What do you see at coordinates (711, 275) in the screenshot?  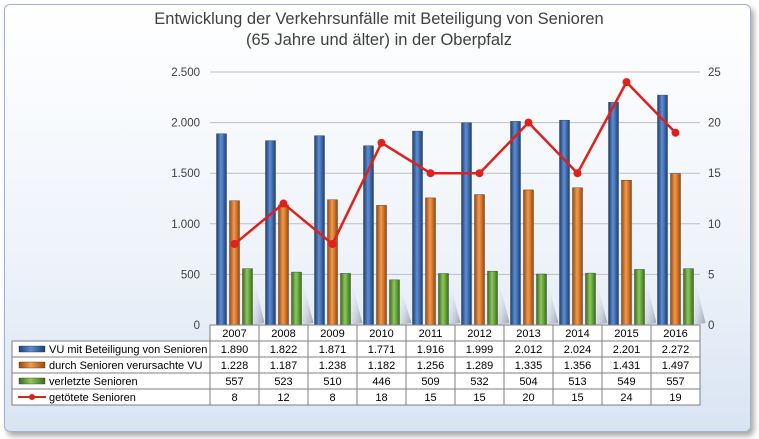 I see `y-right-tick-label: 5` at bounding box center [711, 275].